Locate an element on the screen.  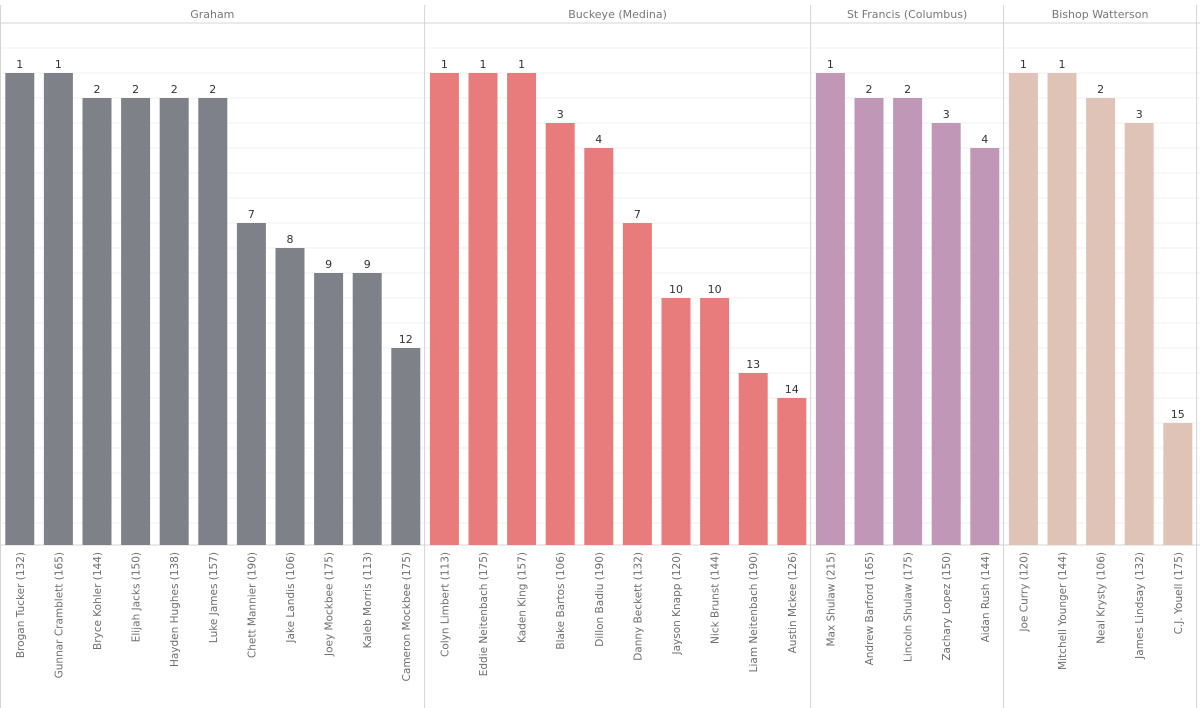
panel-header: St Francis (Columbus) is located at coordinates (907, 14).